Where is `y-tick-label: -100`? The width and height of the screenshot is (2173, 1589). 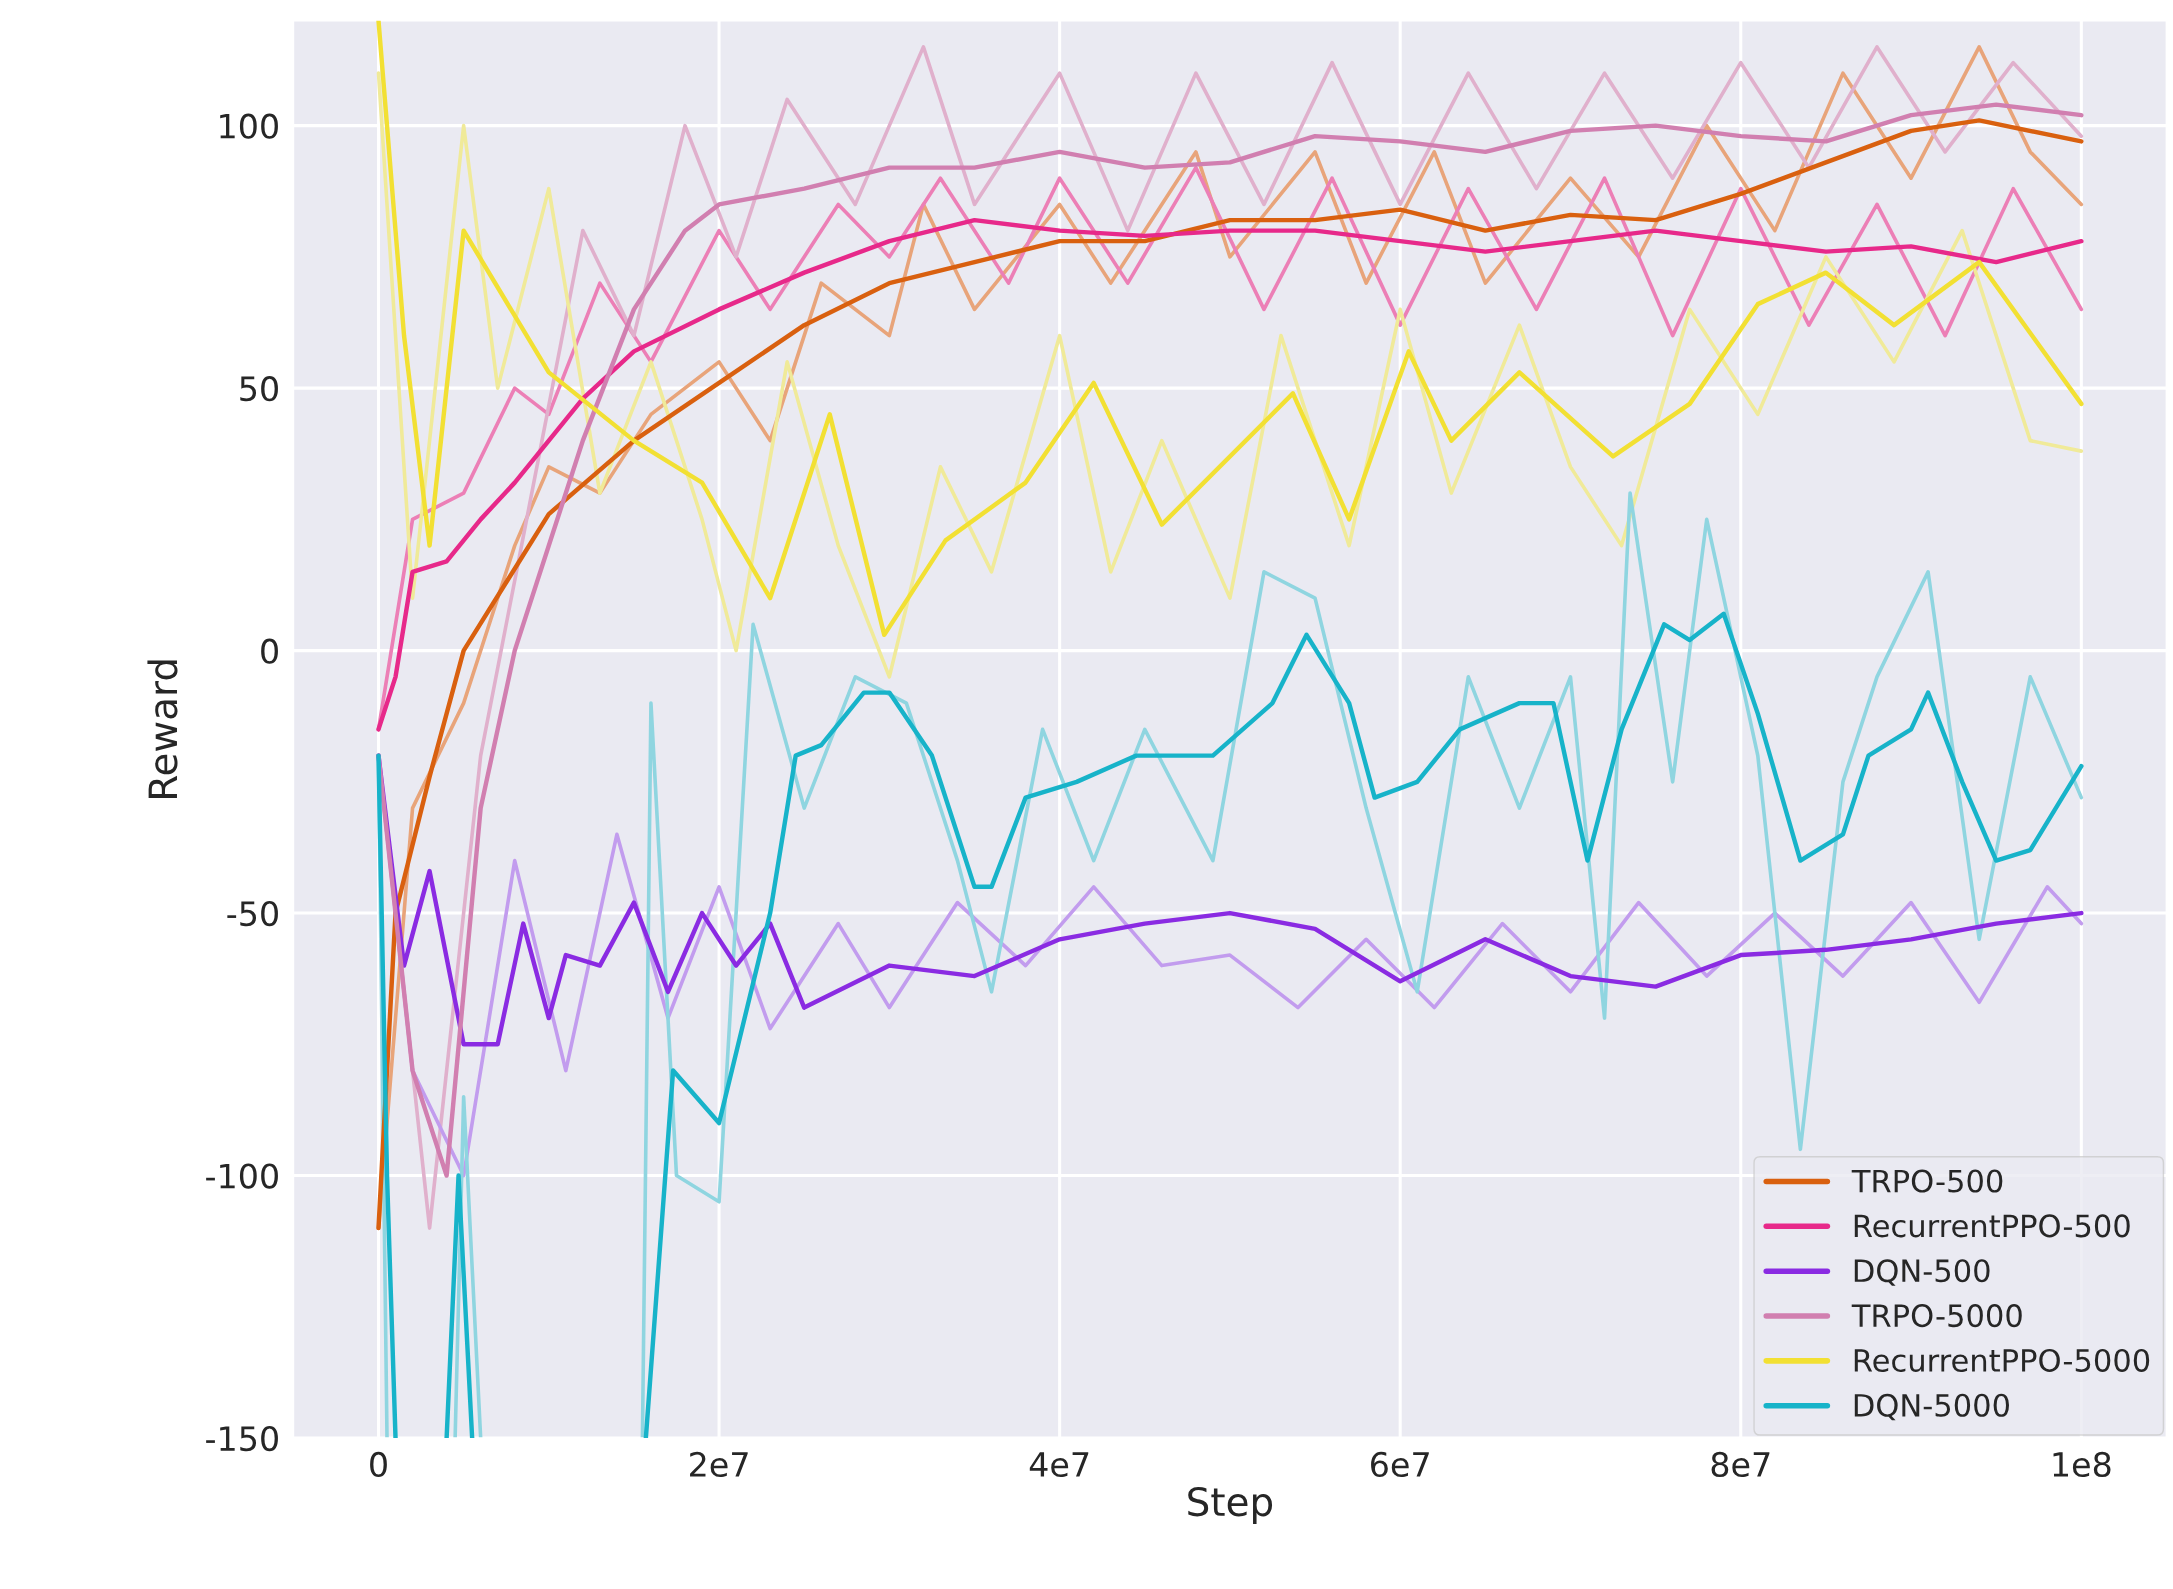
y-tick-label: -100 is located at coordinates (242, 1176).